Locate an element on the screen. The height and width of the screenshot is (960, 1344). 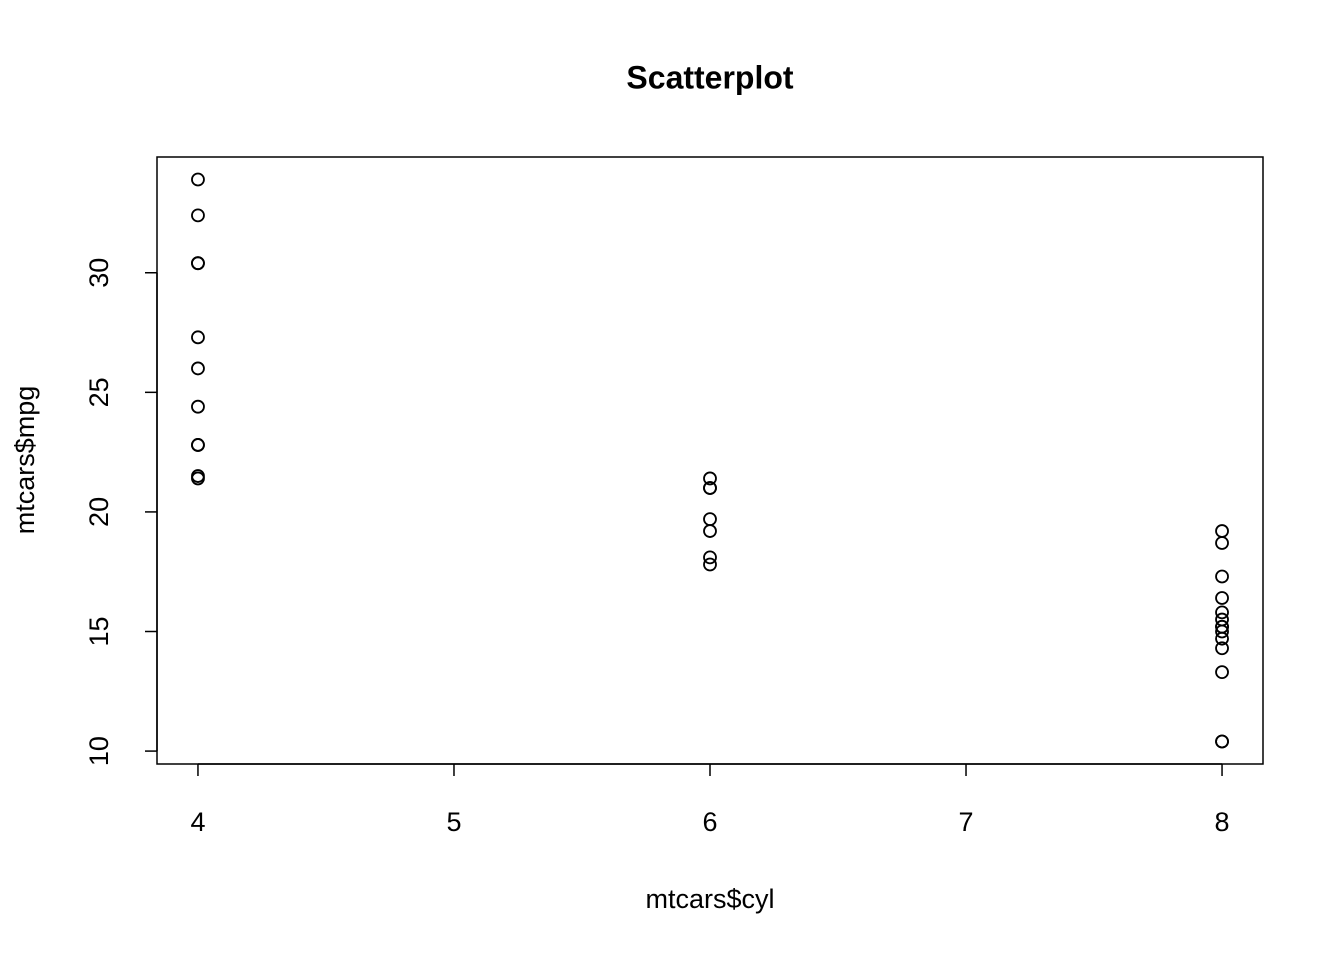
chart-title: Scatterplot is located at coordinates (709, 77).